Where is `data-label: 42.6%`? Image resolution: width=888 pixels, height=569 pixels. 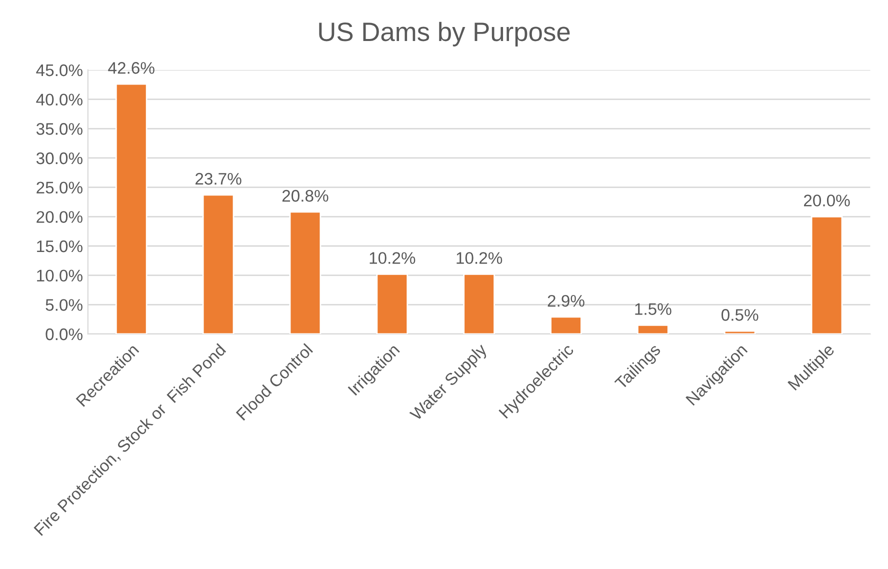
data-label: 42.6% is located at coordinates (131, 68).